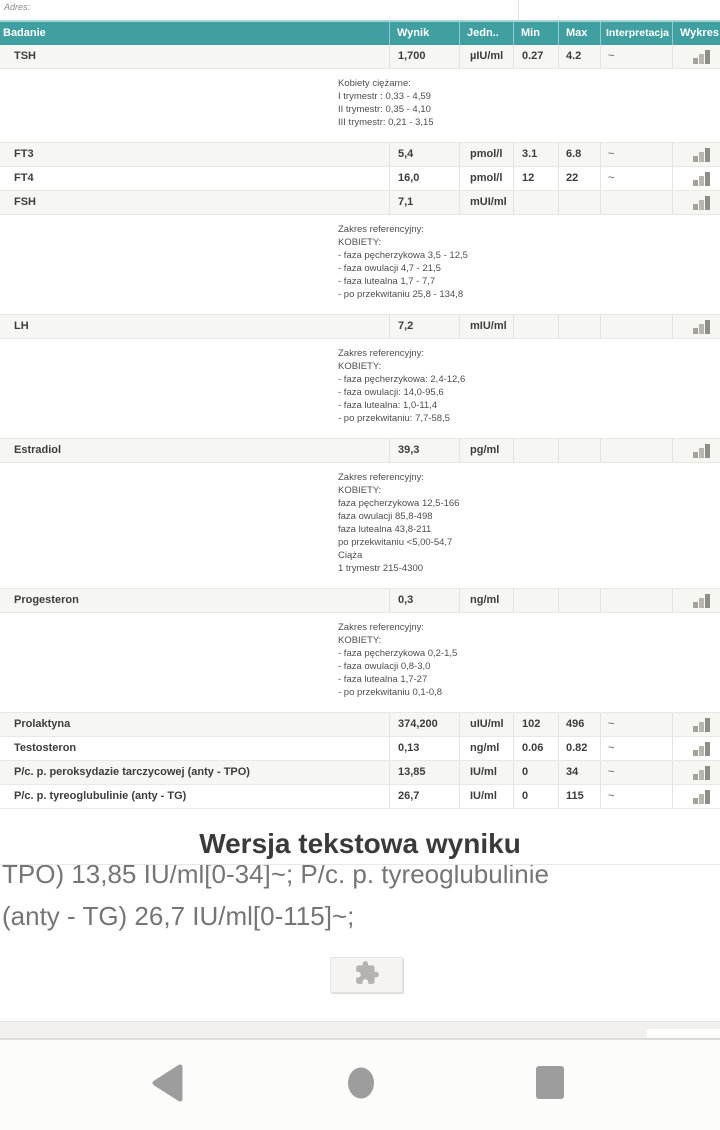  What do you see at coordinates (487, 154) in the screenshot?
I see `unit: pmol/l` at bounding box center [487, 154].